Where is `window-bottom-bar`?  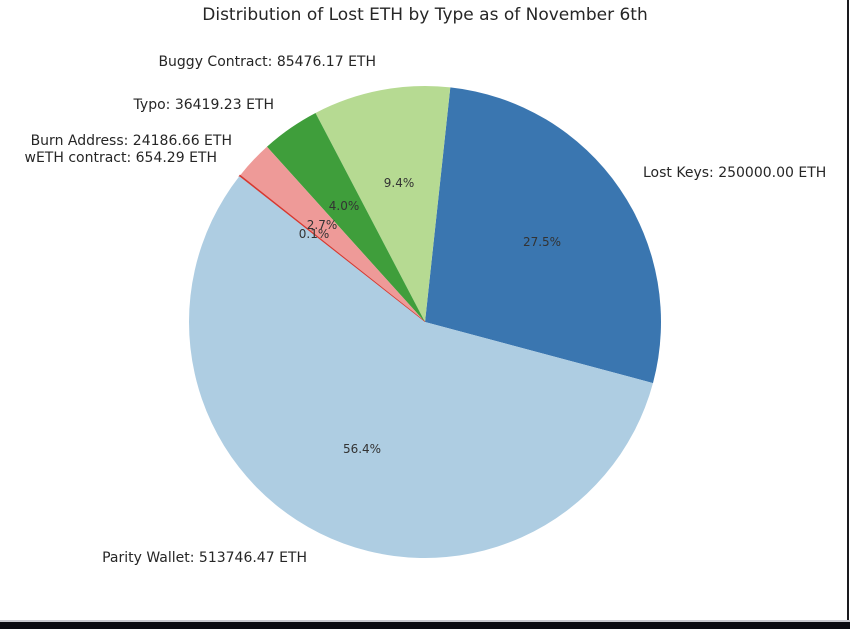
window-bottom-bar is located at coordinates (425, 624).